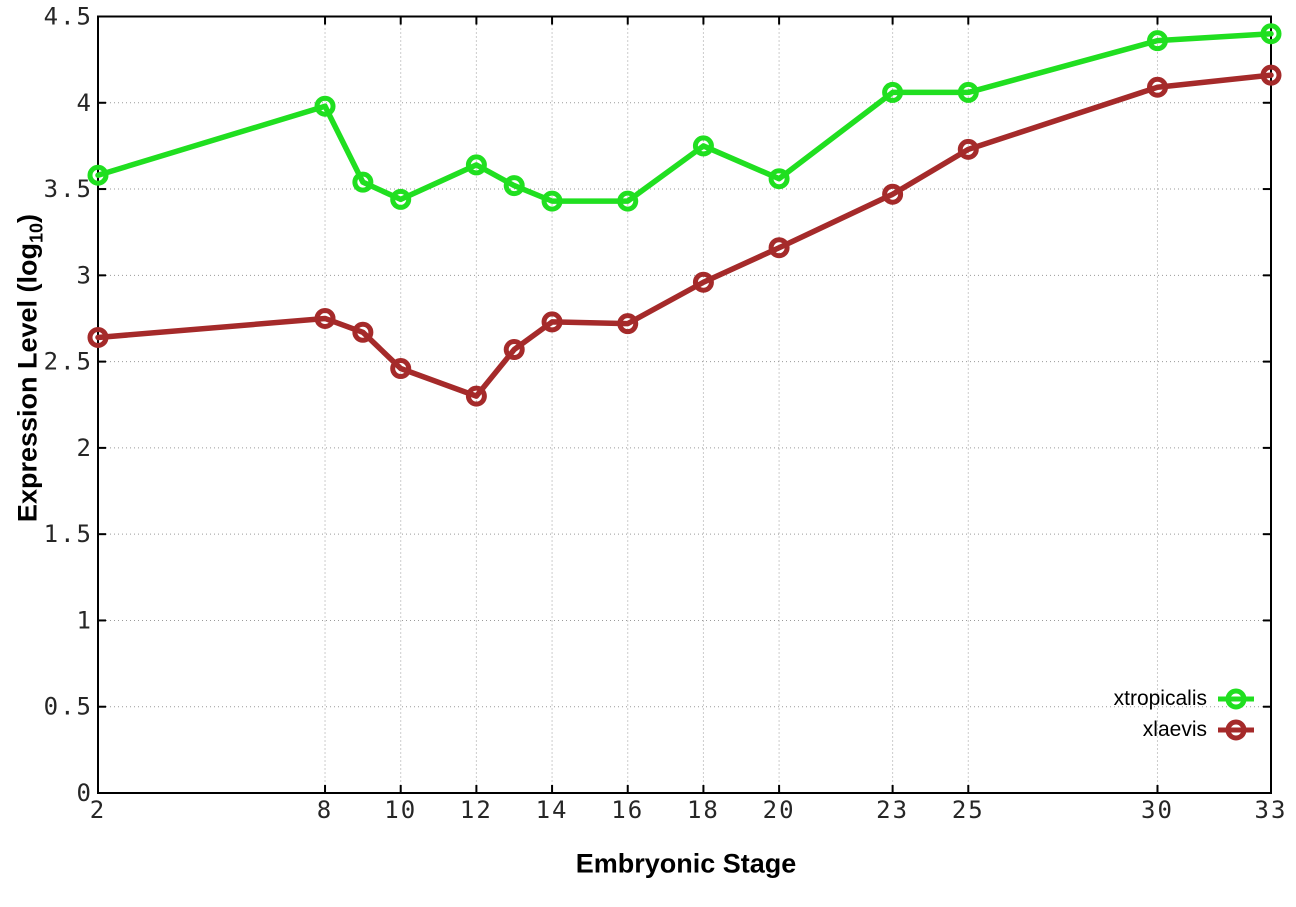  I want to click on x-tick-label: 30, so click(1157, 810).